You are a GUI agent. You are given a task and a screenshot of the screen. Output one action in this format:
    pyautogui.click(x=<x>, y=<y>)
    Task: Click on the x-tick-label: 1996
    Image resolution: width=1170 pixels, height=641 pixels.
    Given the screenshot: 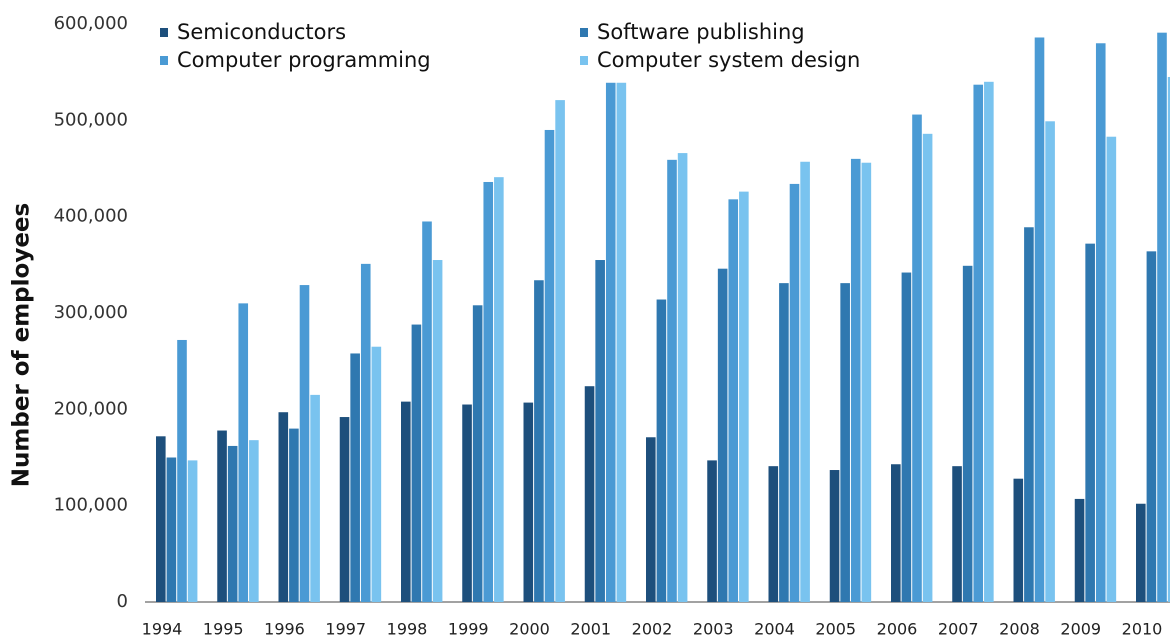 What is the action you would take?
    pyautogui.click(x=284, y=629)
    